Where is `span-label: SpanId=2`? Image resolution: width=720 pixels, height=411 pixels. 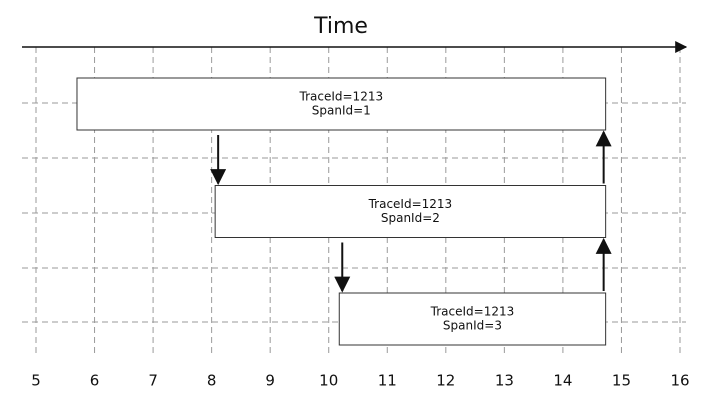 span-label: SpanId=2 is located at coordinates (410, 218).